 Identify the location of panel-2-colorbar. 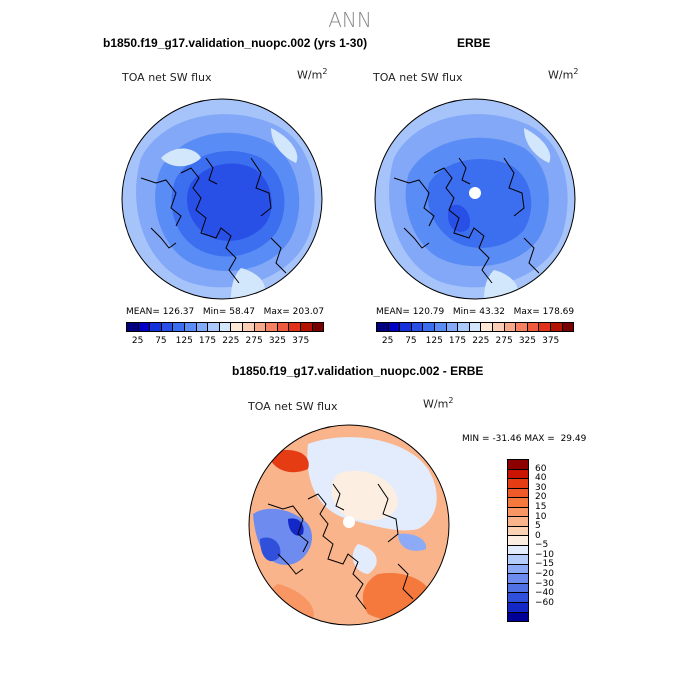
(475, 327).